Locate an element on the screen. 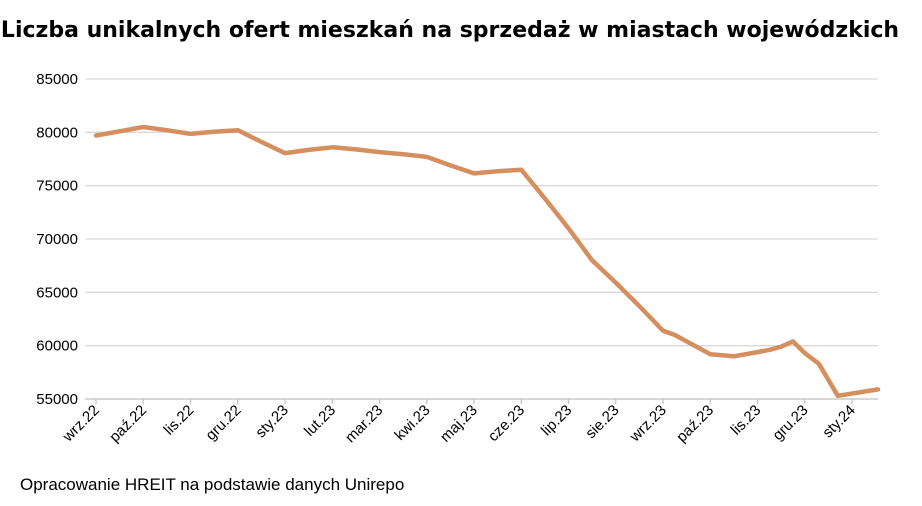 The image size is (922, 506). x-tick-label: sty.23 is located at coordinates (272, 422).